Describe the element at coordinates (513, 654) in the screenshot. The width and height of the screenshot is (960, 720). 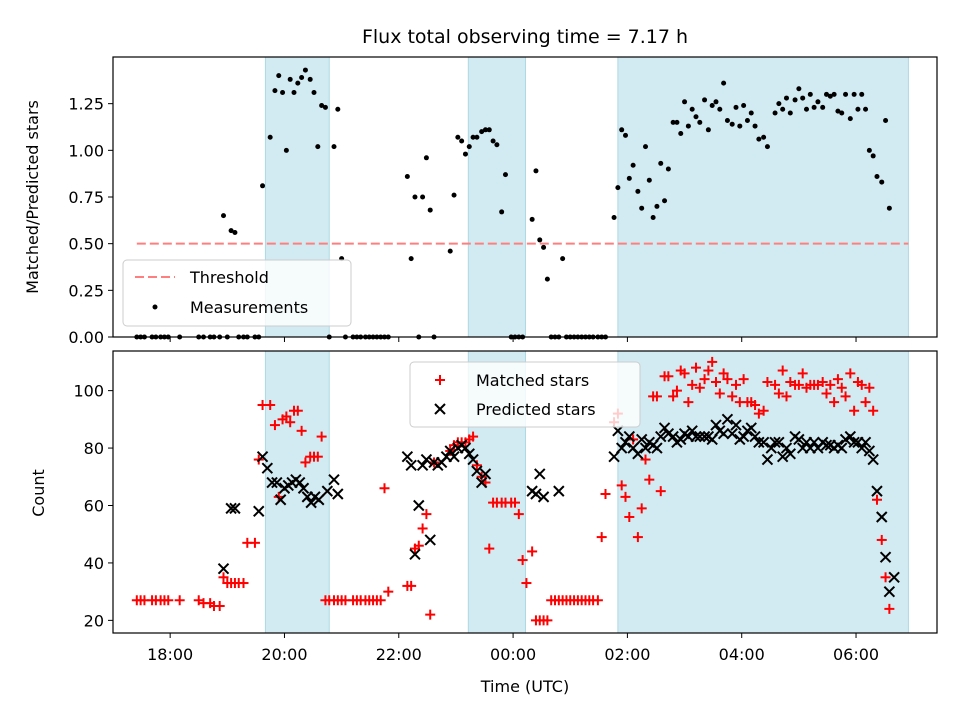
I see `x-tick-label-3: 00:00` at that location.